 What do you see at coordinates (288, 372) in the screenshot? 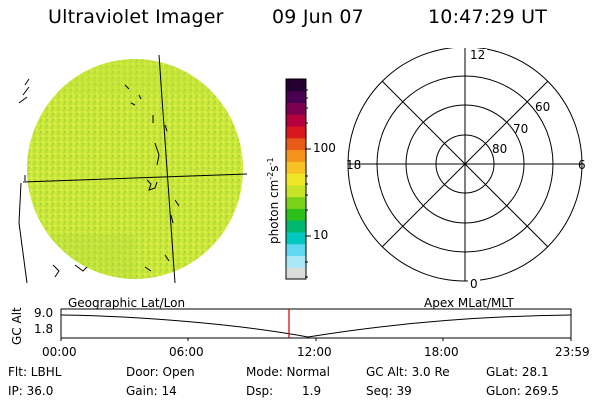
I see `status-mode: Mode: Normal` at bounding box center [288, 372].